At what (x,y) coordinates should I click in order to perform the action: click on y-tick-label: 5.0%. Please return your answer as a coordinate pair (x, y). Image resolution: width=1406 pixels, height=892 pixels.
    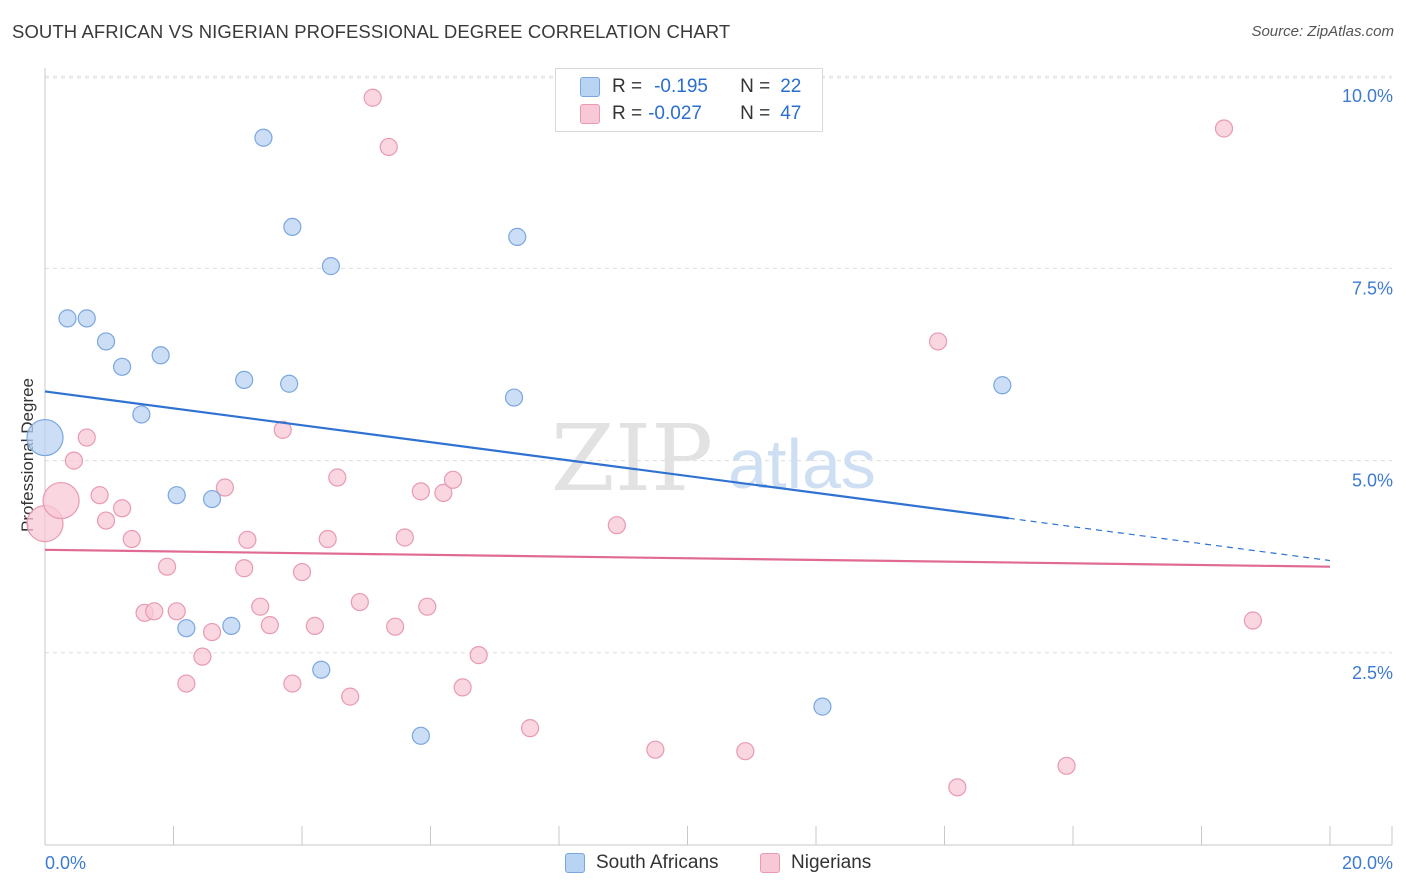
    Looking at the image, I should click on (1372, 481).